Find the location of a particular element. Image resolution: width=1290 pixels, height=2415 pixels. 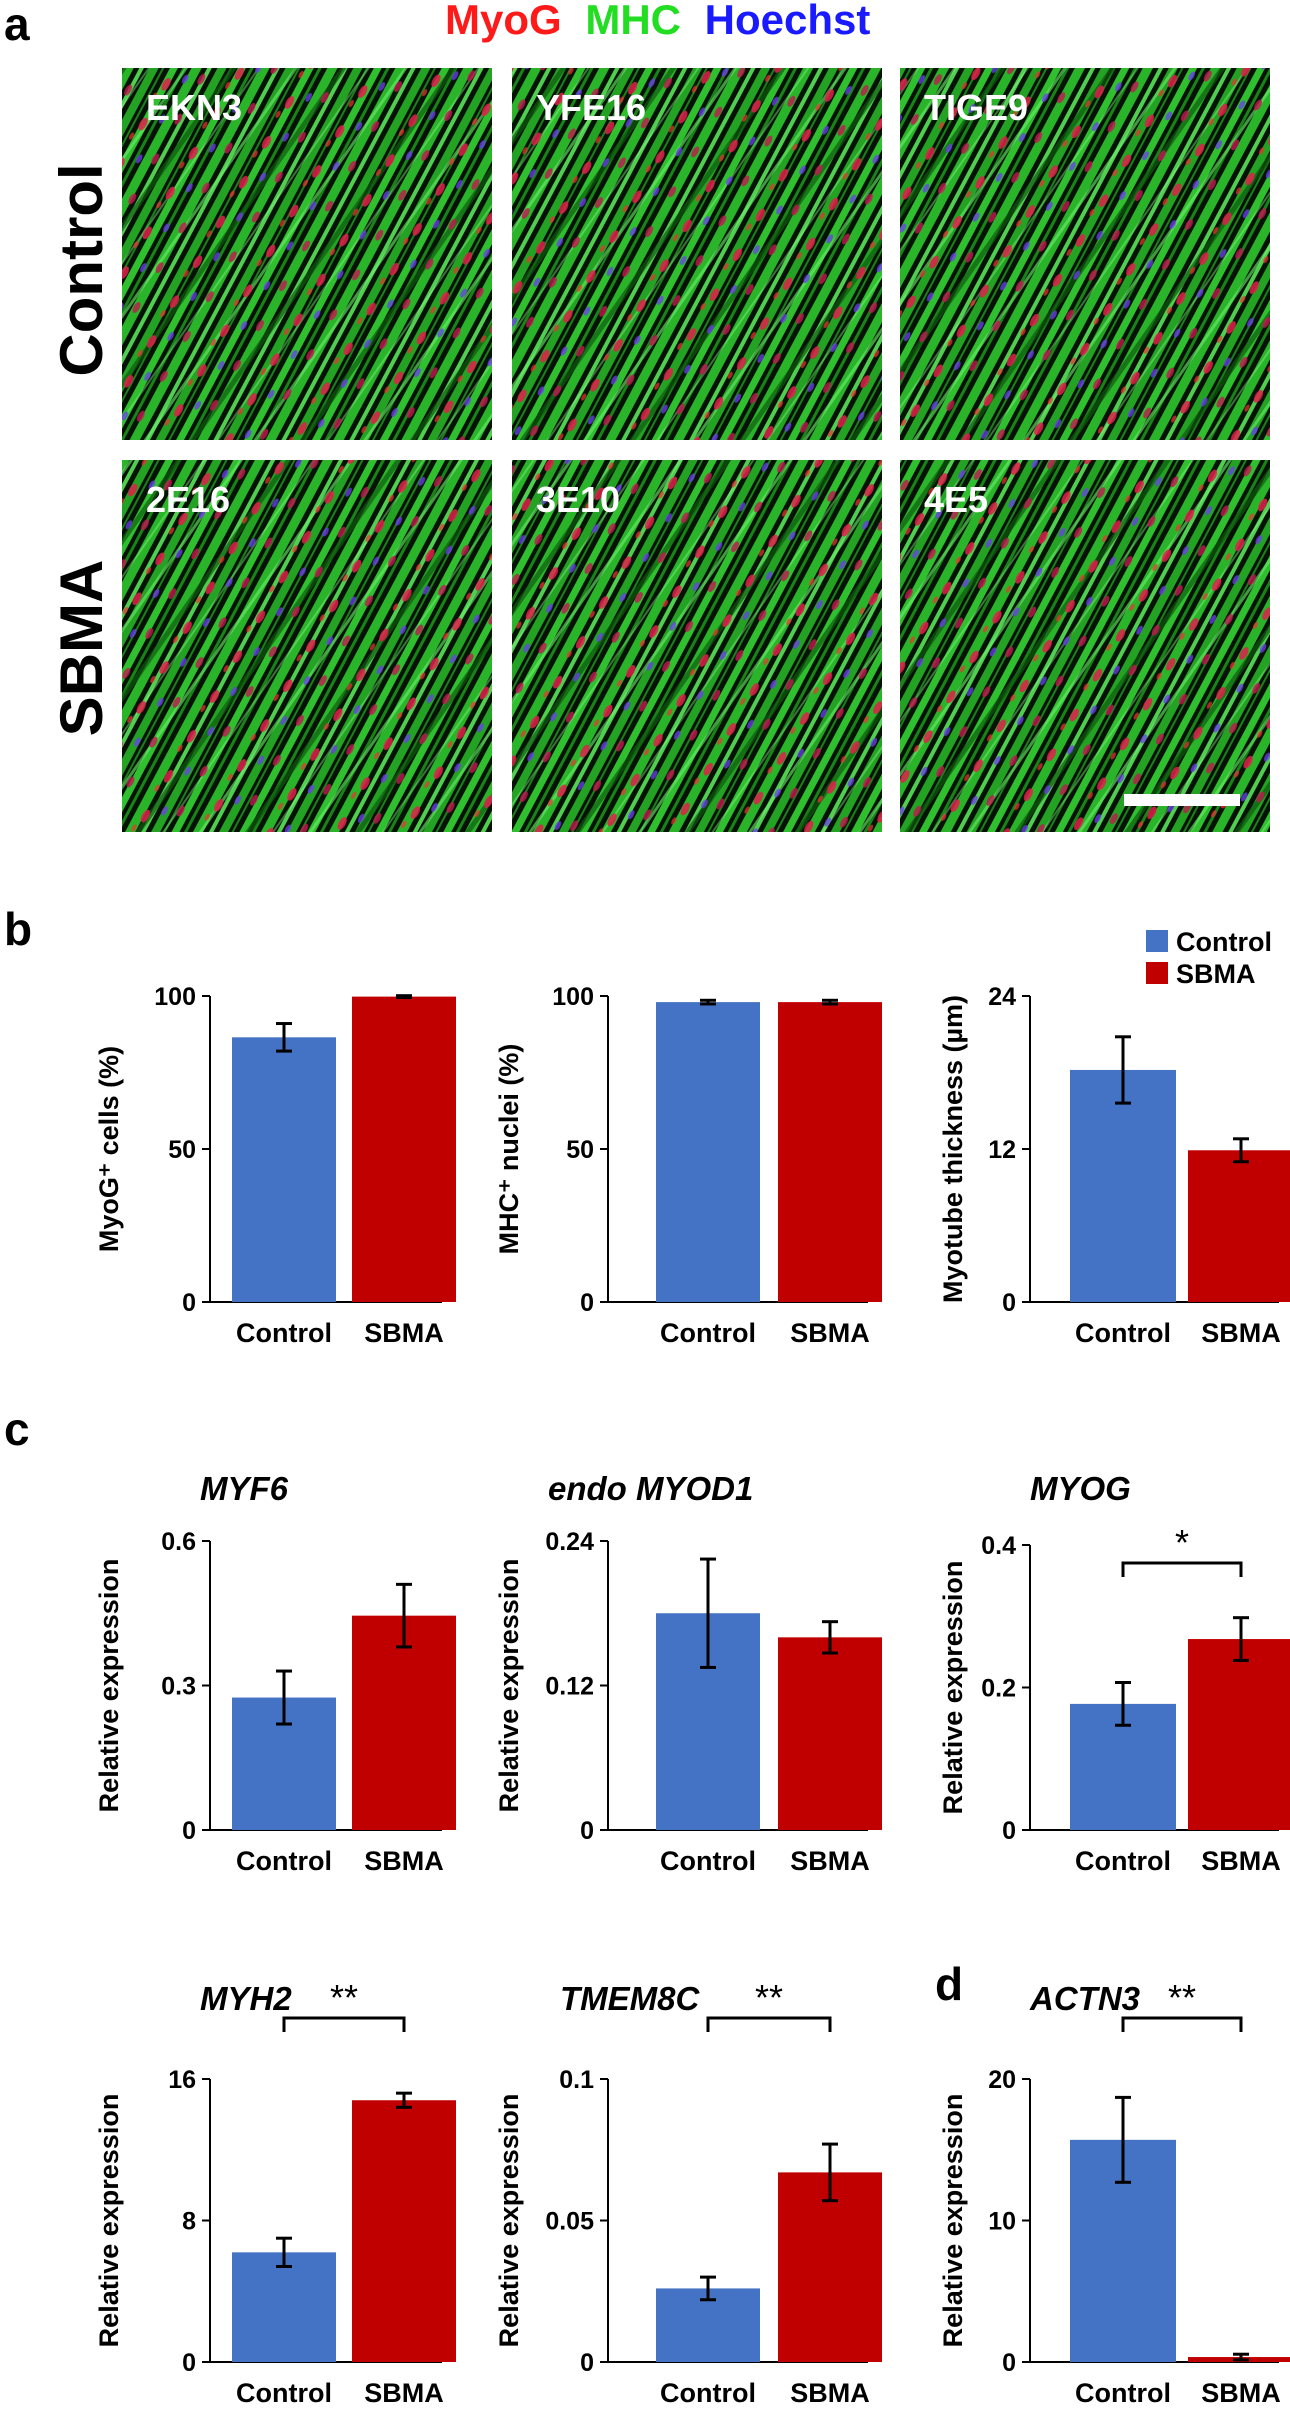

y-tick-label: 10 is located at coordinates (1002, 2222).